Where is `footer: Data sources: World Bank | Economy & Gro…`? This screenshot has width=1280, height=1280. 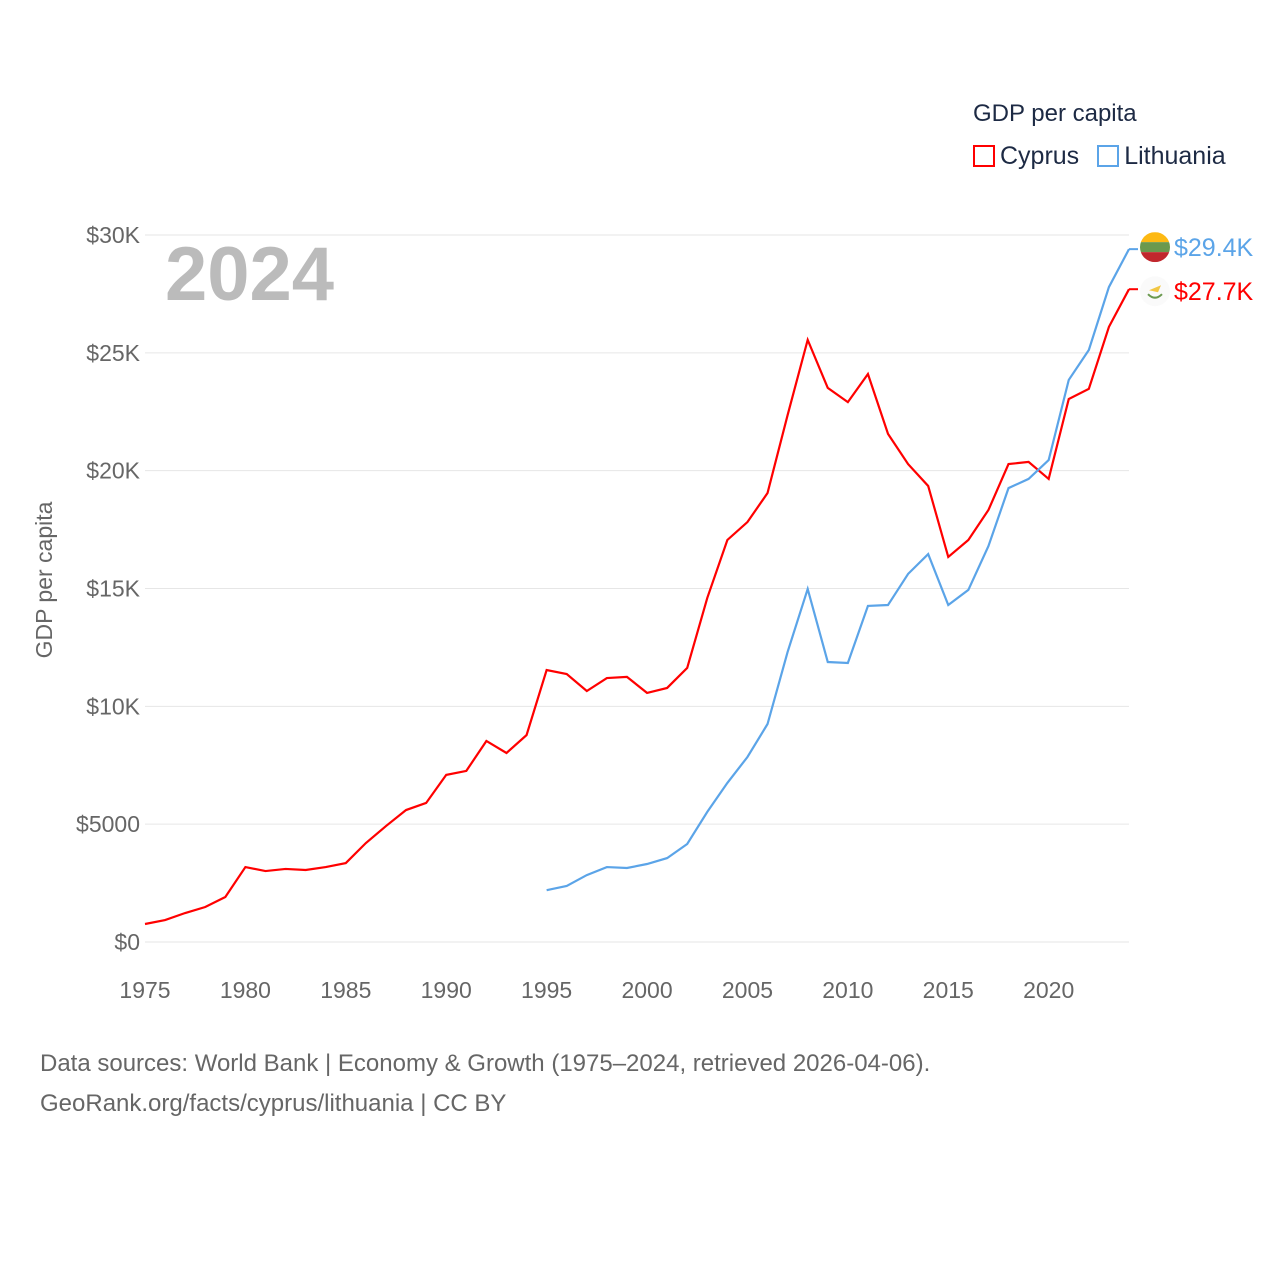 footer: Data sources: World Bank | Economy & Gro… is located at coordinates (485, 1084).